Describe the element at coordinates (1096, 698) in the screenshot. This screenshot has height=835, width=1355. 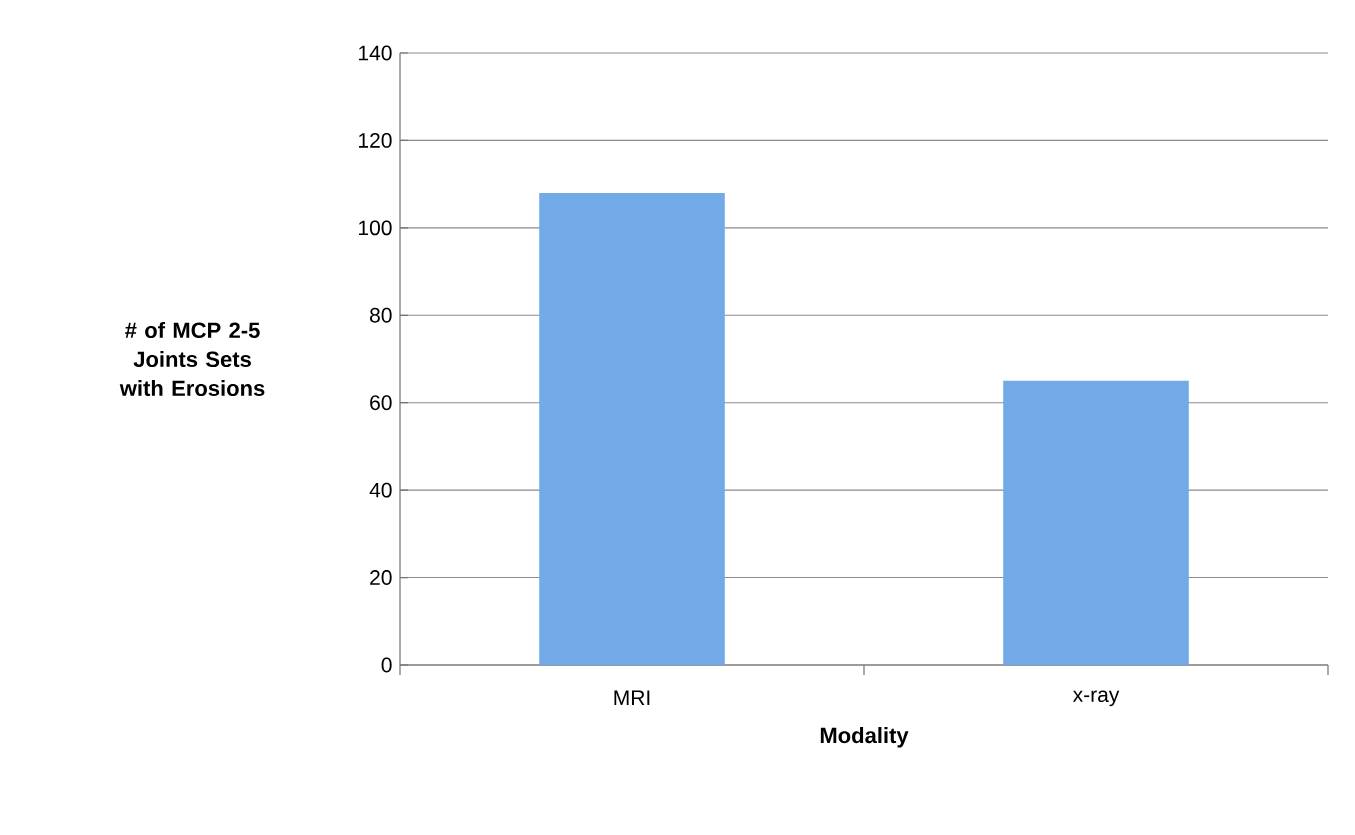
I see `x-tick-label: x-ray` at that location.